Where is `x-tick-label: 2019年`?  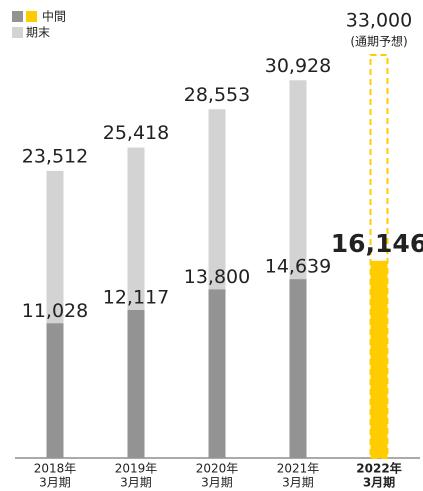
x-tick-label: 2019年 is located at coordinates (136, 469).